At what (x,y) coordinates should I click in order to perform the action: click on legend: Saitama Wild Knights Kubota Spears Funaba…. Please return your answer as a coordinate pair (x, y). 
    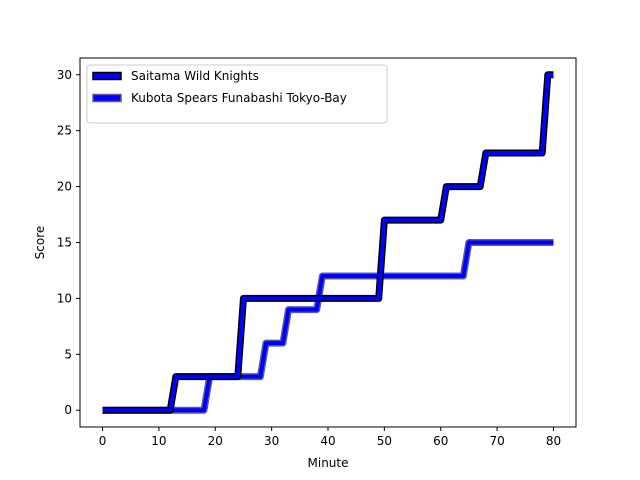
    Looking at the image, I should click on (237, 94).